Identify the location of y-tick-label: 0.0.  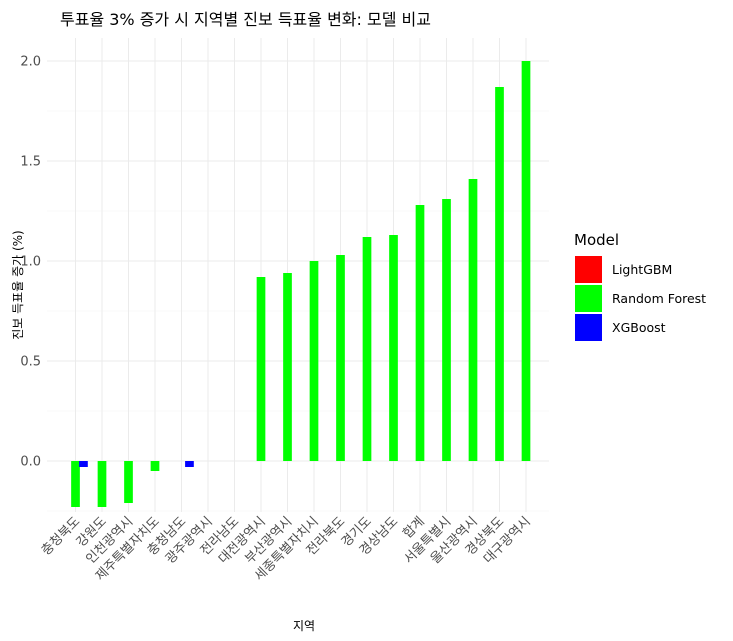
(30, 462).